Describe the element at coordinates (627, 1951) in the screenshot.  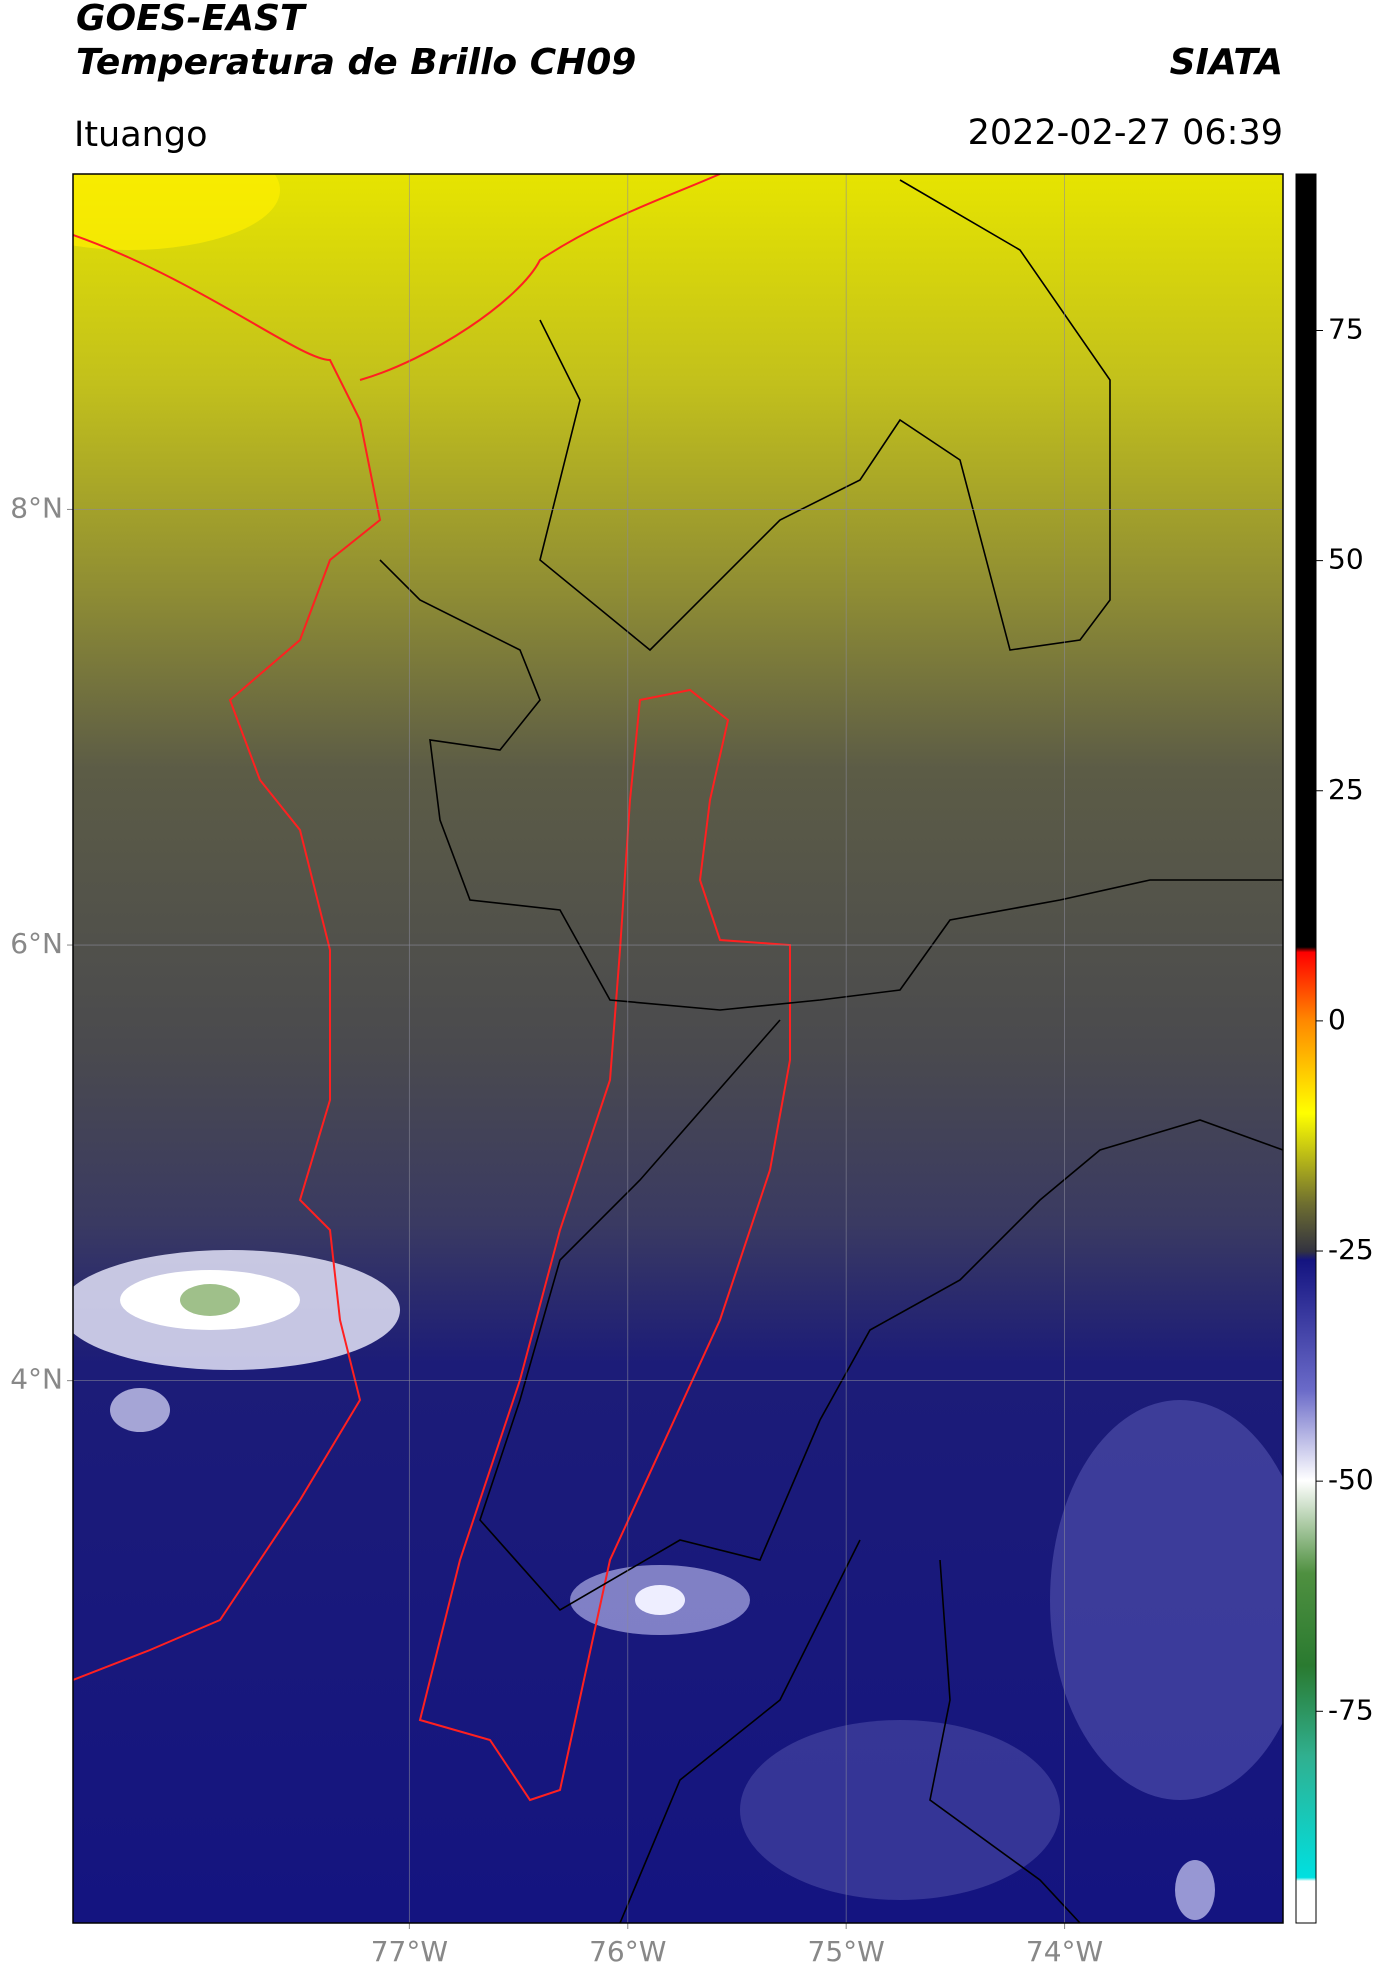
I see `x-tick-label: 76°W` at that location.